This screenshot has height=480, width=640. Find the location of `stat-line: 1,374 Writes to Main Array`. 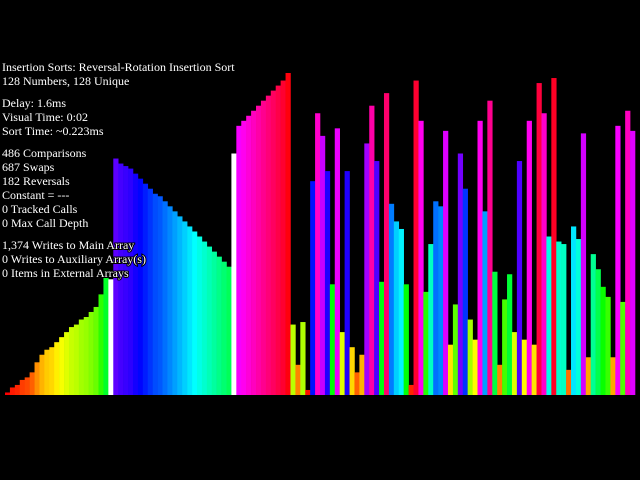

stat-line: 1,374 Writes to Main Array is located at coordinates (68, 245).